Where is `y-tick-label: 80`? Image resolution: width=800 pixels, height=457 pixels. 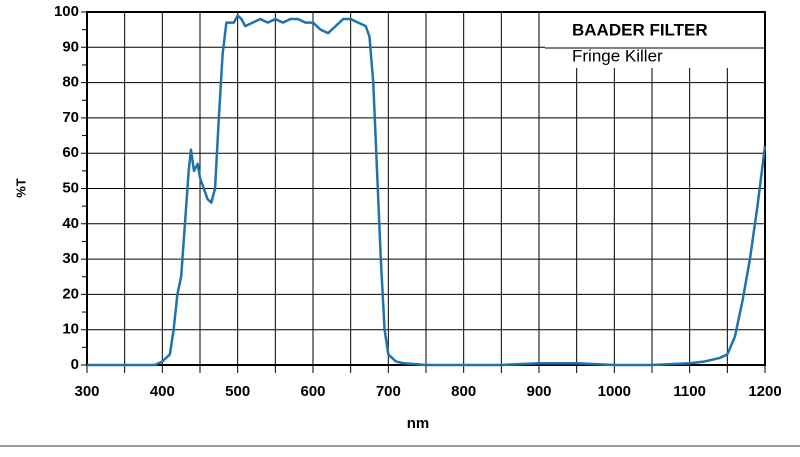
y-tick-label: 80 is located at coordinates (70, 82).